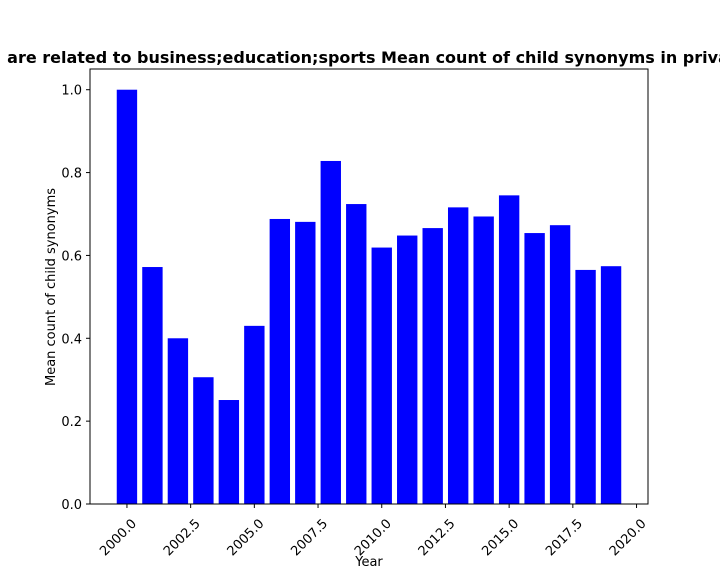 Image resolution: width=720 pixels, height=576 pixels. What do you see at coordinates (585, 386) in the screenshot?
I see `bar-2018` at bounding box center [585, 386].